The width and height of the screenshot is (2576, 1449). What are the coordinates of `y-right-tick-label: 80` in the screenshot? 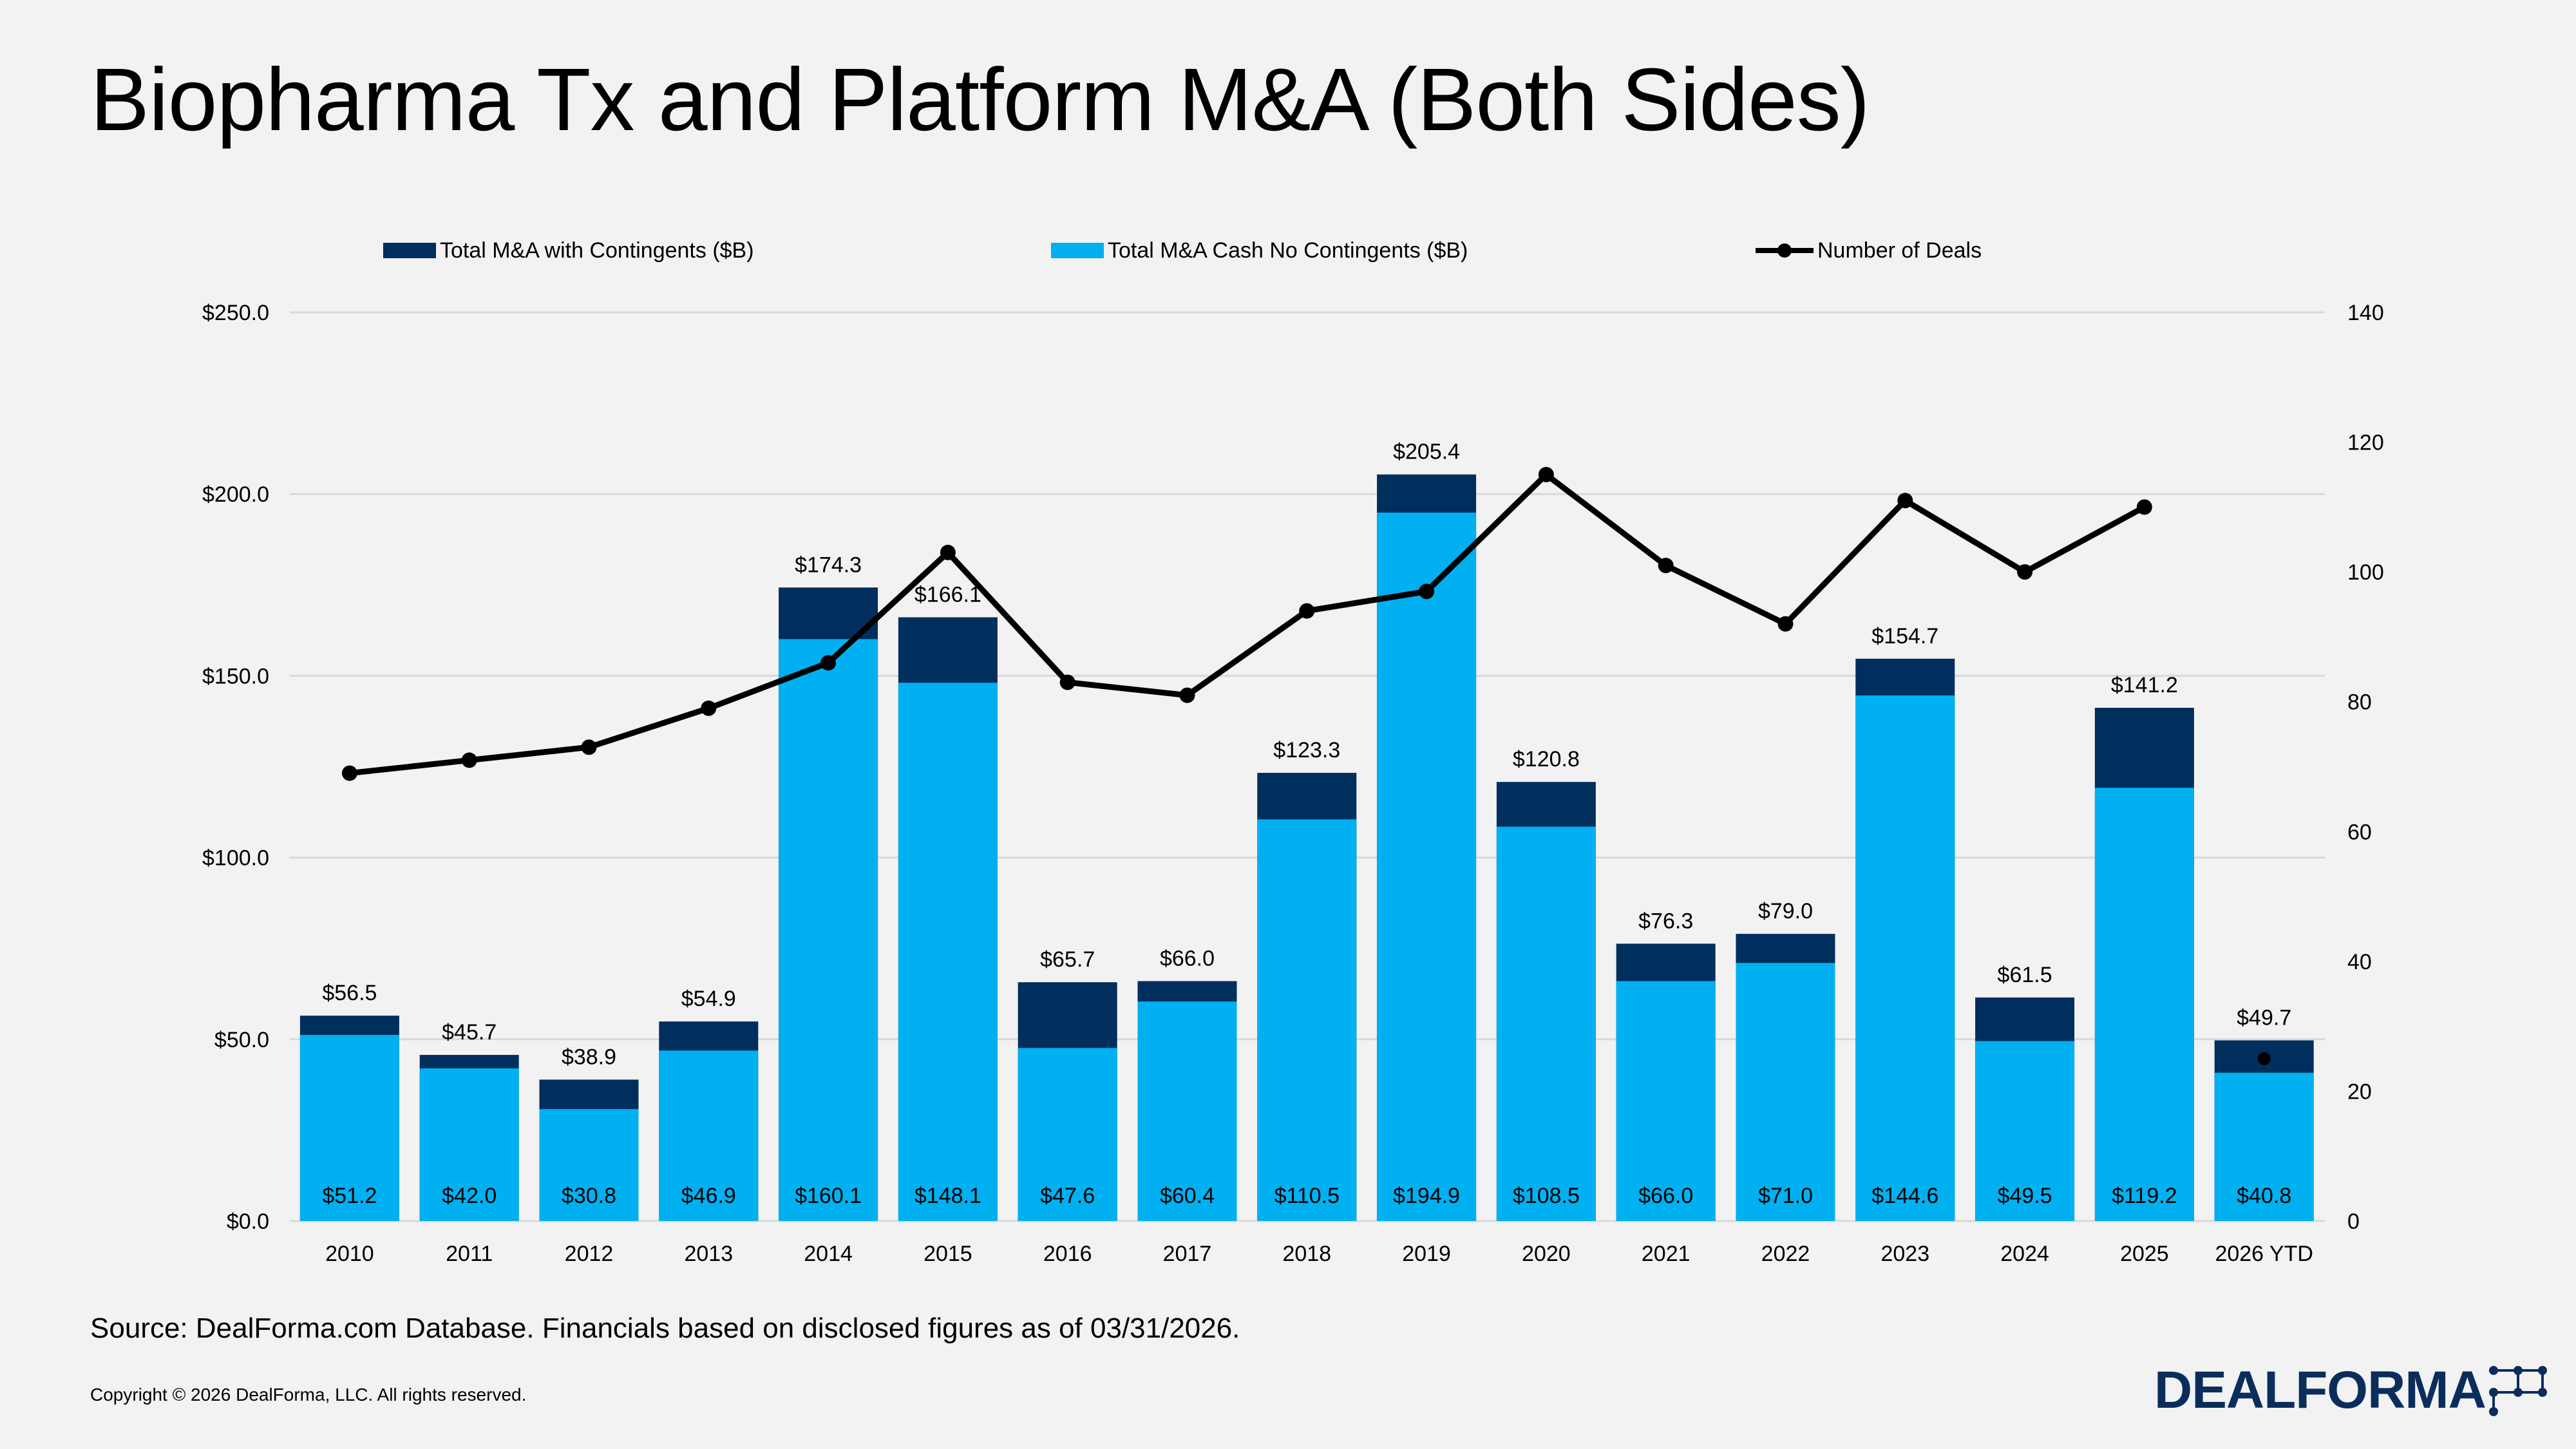 It's located at (2359, 702).